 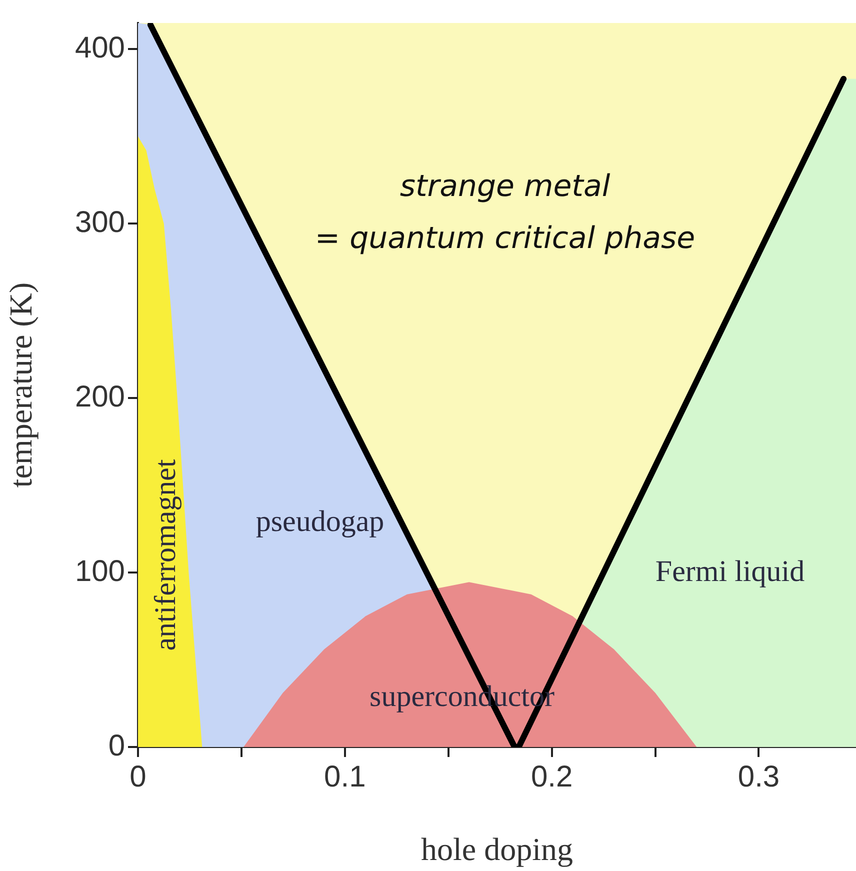 What do you see at coordinates (505, 238) in the screenshot?
I see `annotation: = quantum critical phase` at bounding box center [505, 238].